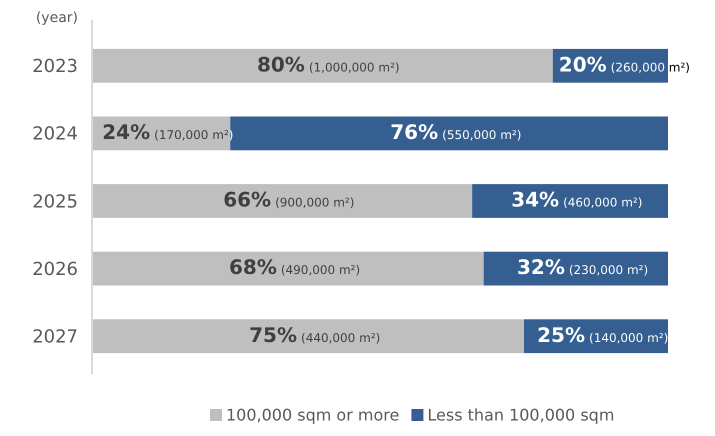  What do you see at coordinates (55, 337) in the screenshot?
I see `y-tick-label: 2027` at bounding box center [55, 337].